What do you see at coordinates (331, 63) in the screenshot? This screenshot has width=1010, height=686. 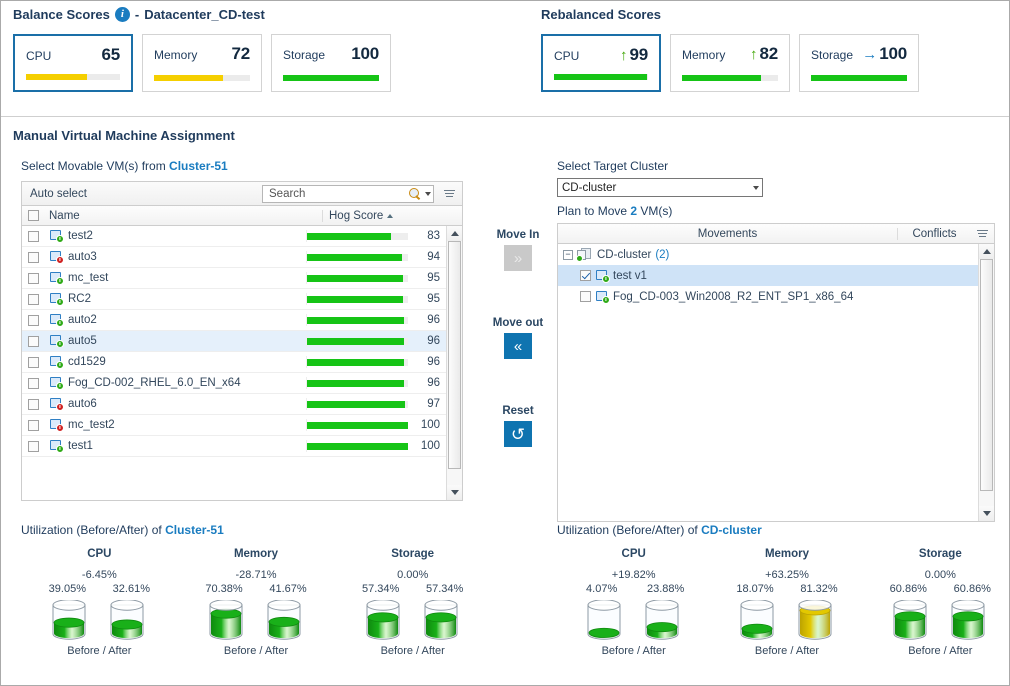 I see `balance-score-card-storage: Storage 100` at bounding box center [331, 63].